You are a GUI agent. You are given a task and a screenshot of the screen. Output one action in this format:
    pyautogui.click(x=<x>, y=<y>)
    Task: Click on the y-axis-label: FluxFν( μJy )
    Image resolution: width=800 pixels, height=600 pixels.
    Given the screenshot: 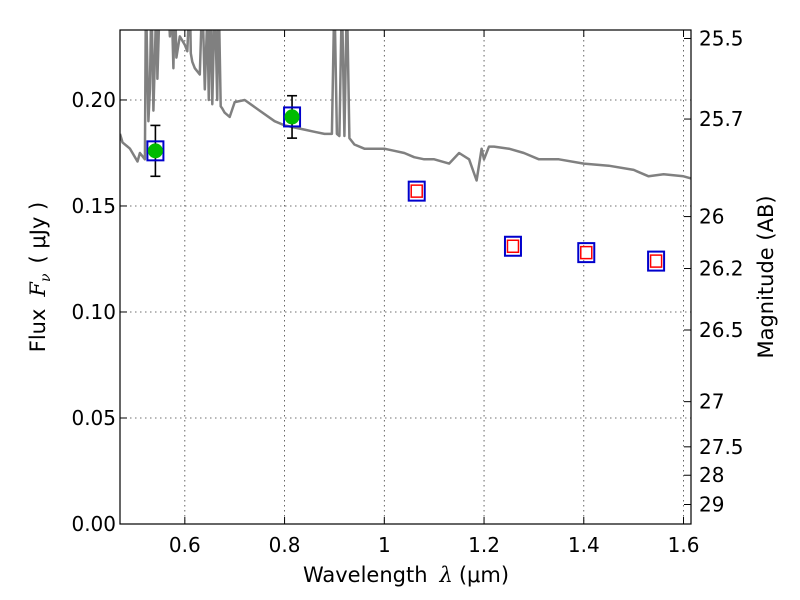 What is the action you would take?
    pyautogui.click(x=40, y=277)
    